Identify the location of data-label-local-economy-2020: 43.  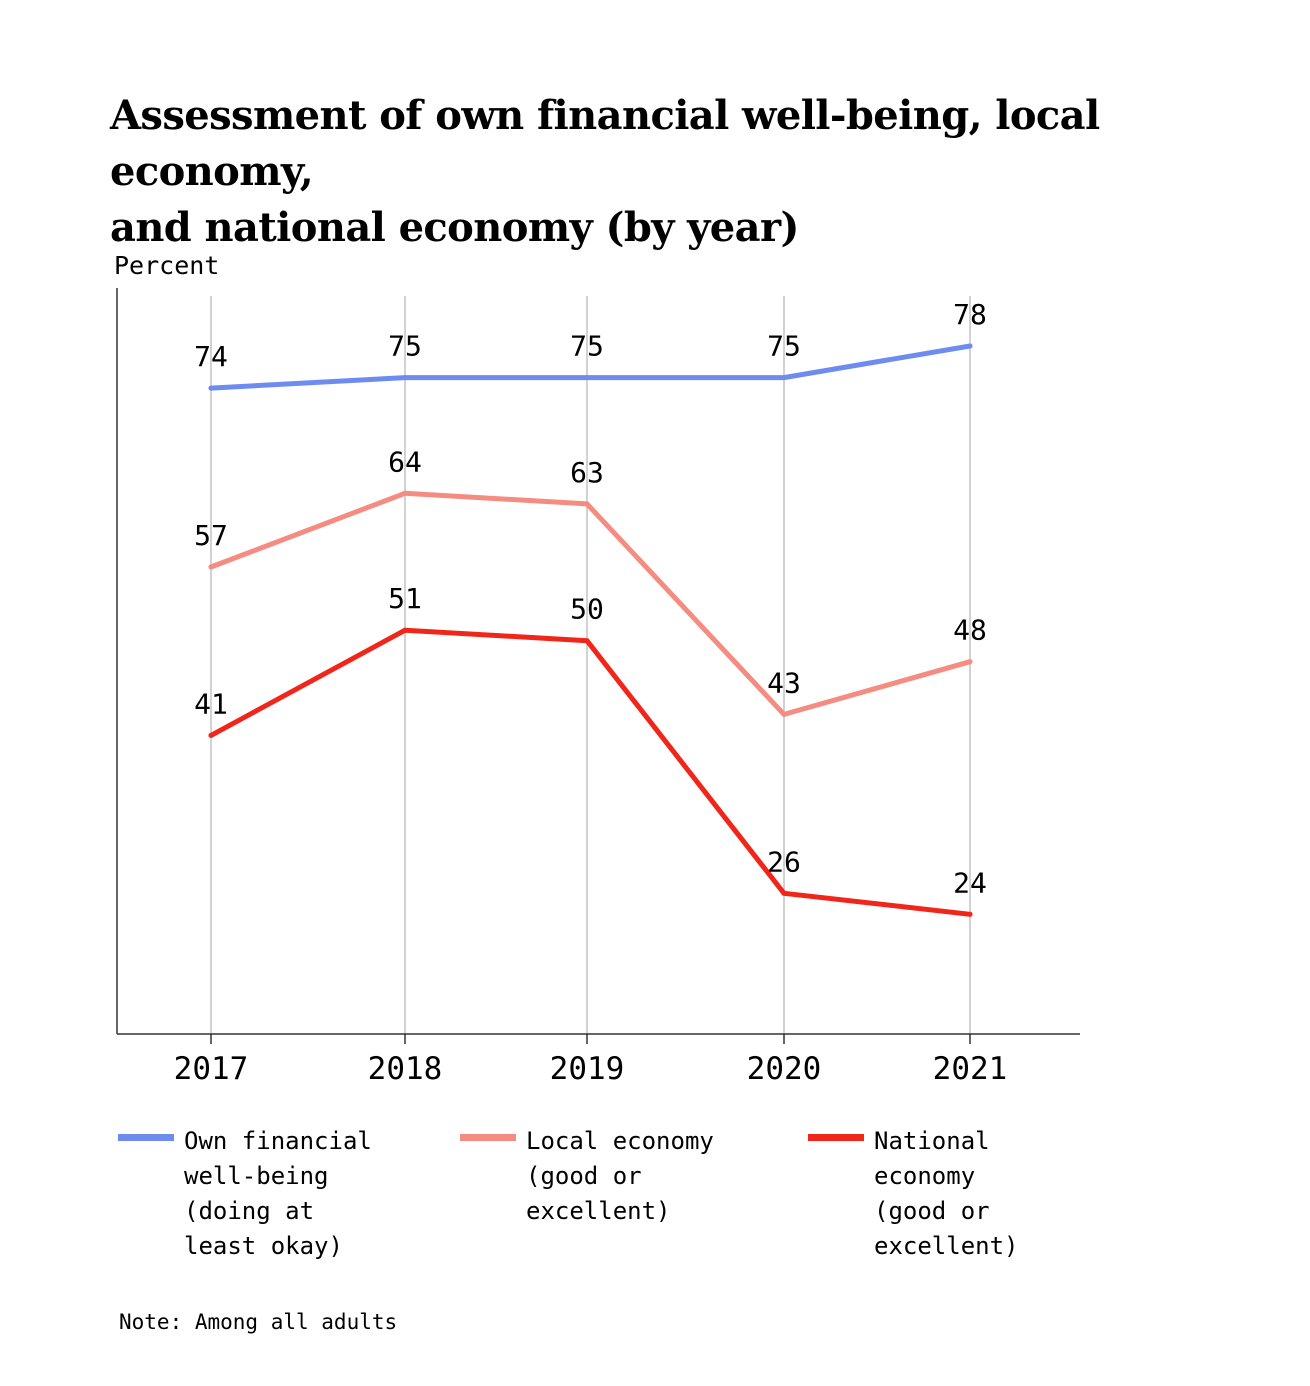
(784, 682).